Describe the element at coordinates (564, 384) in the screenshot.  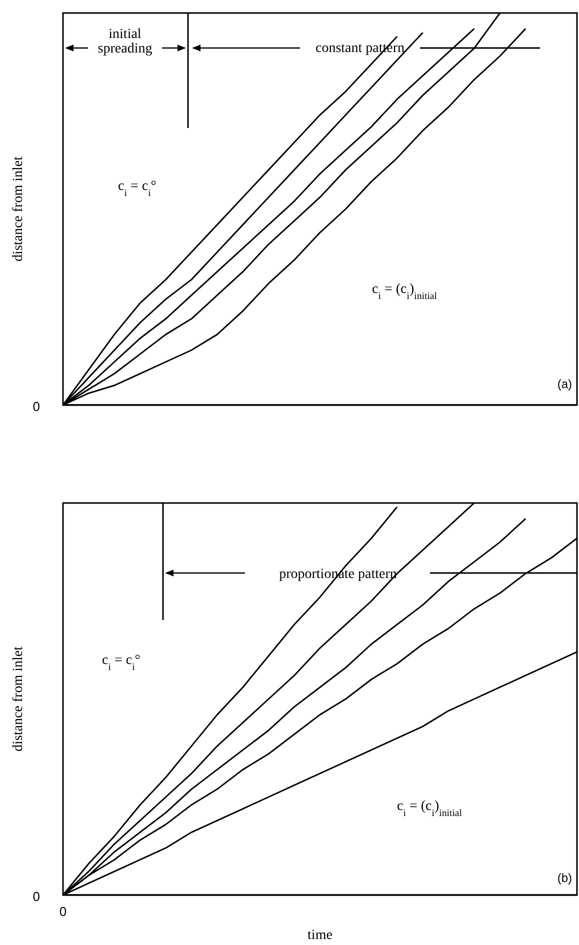
I see `annotation: (a)` at that location.